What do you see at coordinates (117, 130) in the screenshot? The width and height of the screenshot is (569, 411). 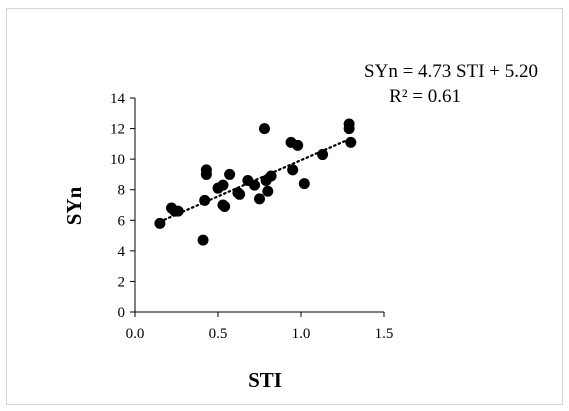 I see `y-tick-label: 12` at bounding box center [117, 130].